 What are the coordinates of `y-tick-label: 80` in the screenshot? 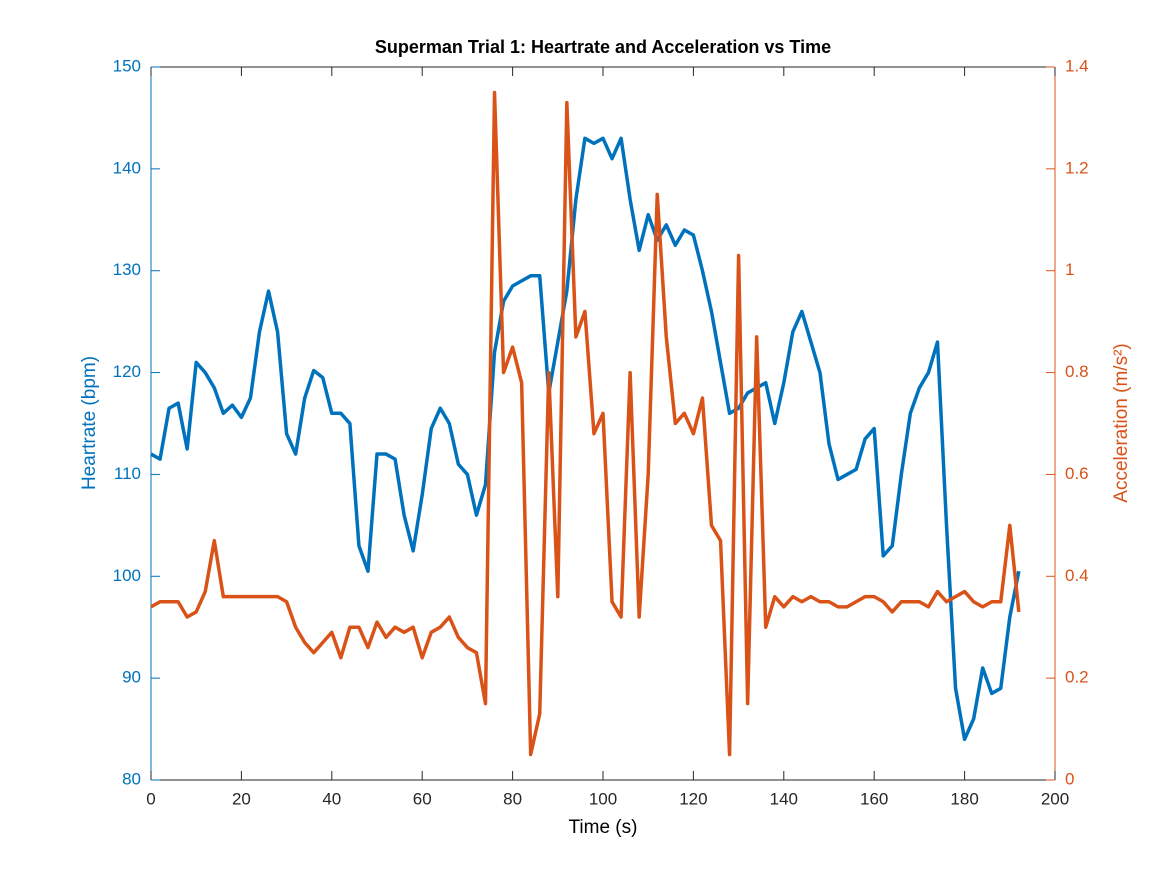 It's located at (131, 778).